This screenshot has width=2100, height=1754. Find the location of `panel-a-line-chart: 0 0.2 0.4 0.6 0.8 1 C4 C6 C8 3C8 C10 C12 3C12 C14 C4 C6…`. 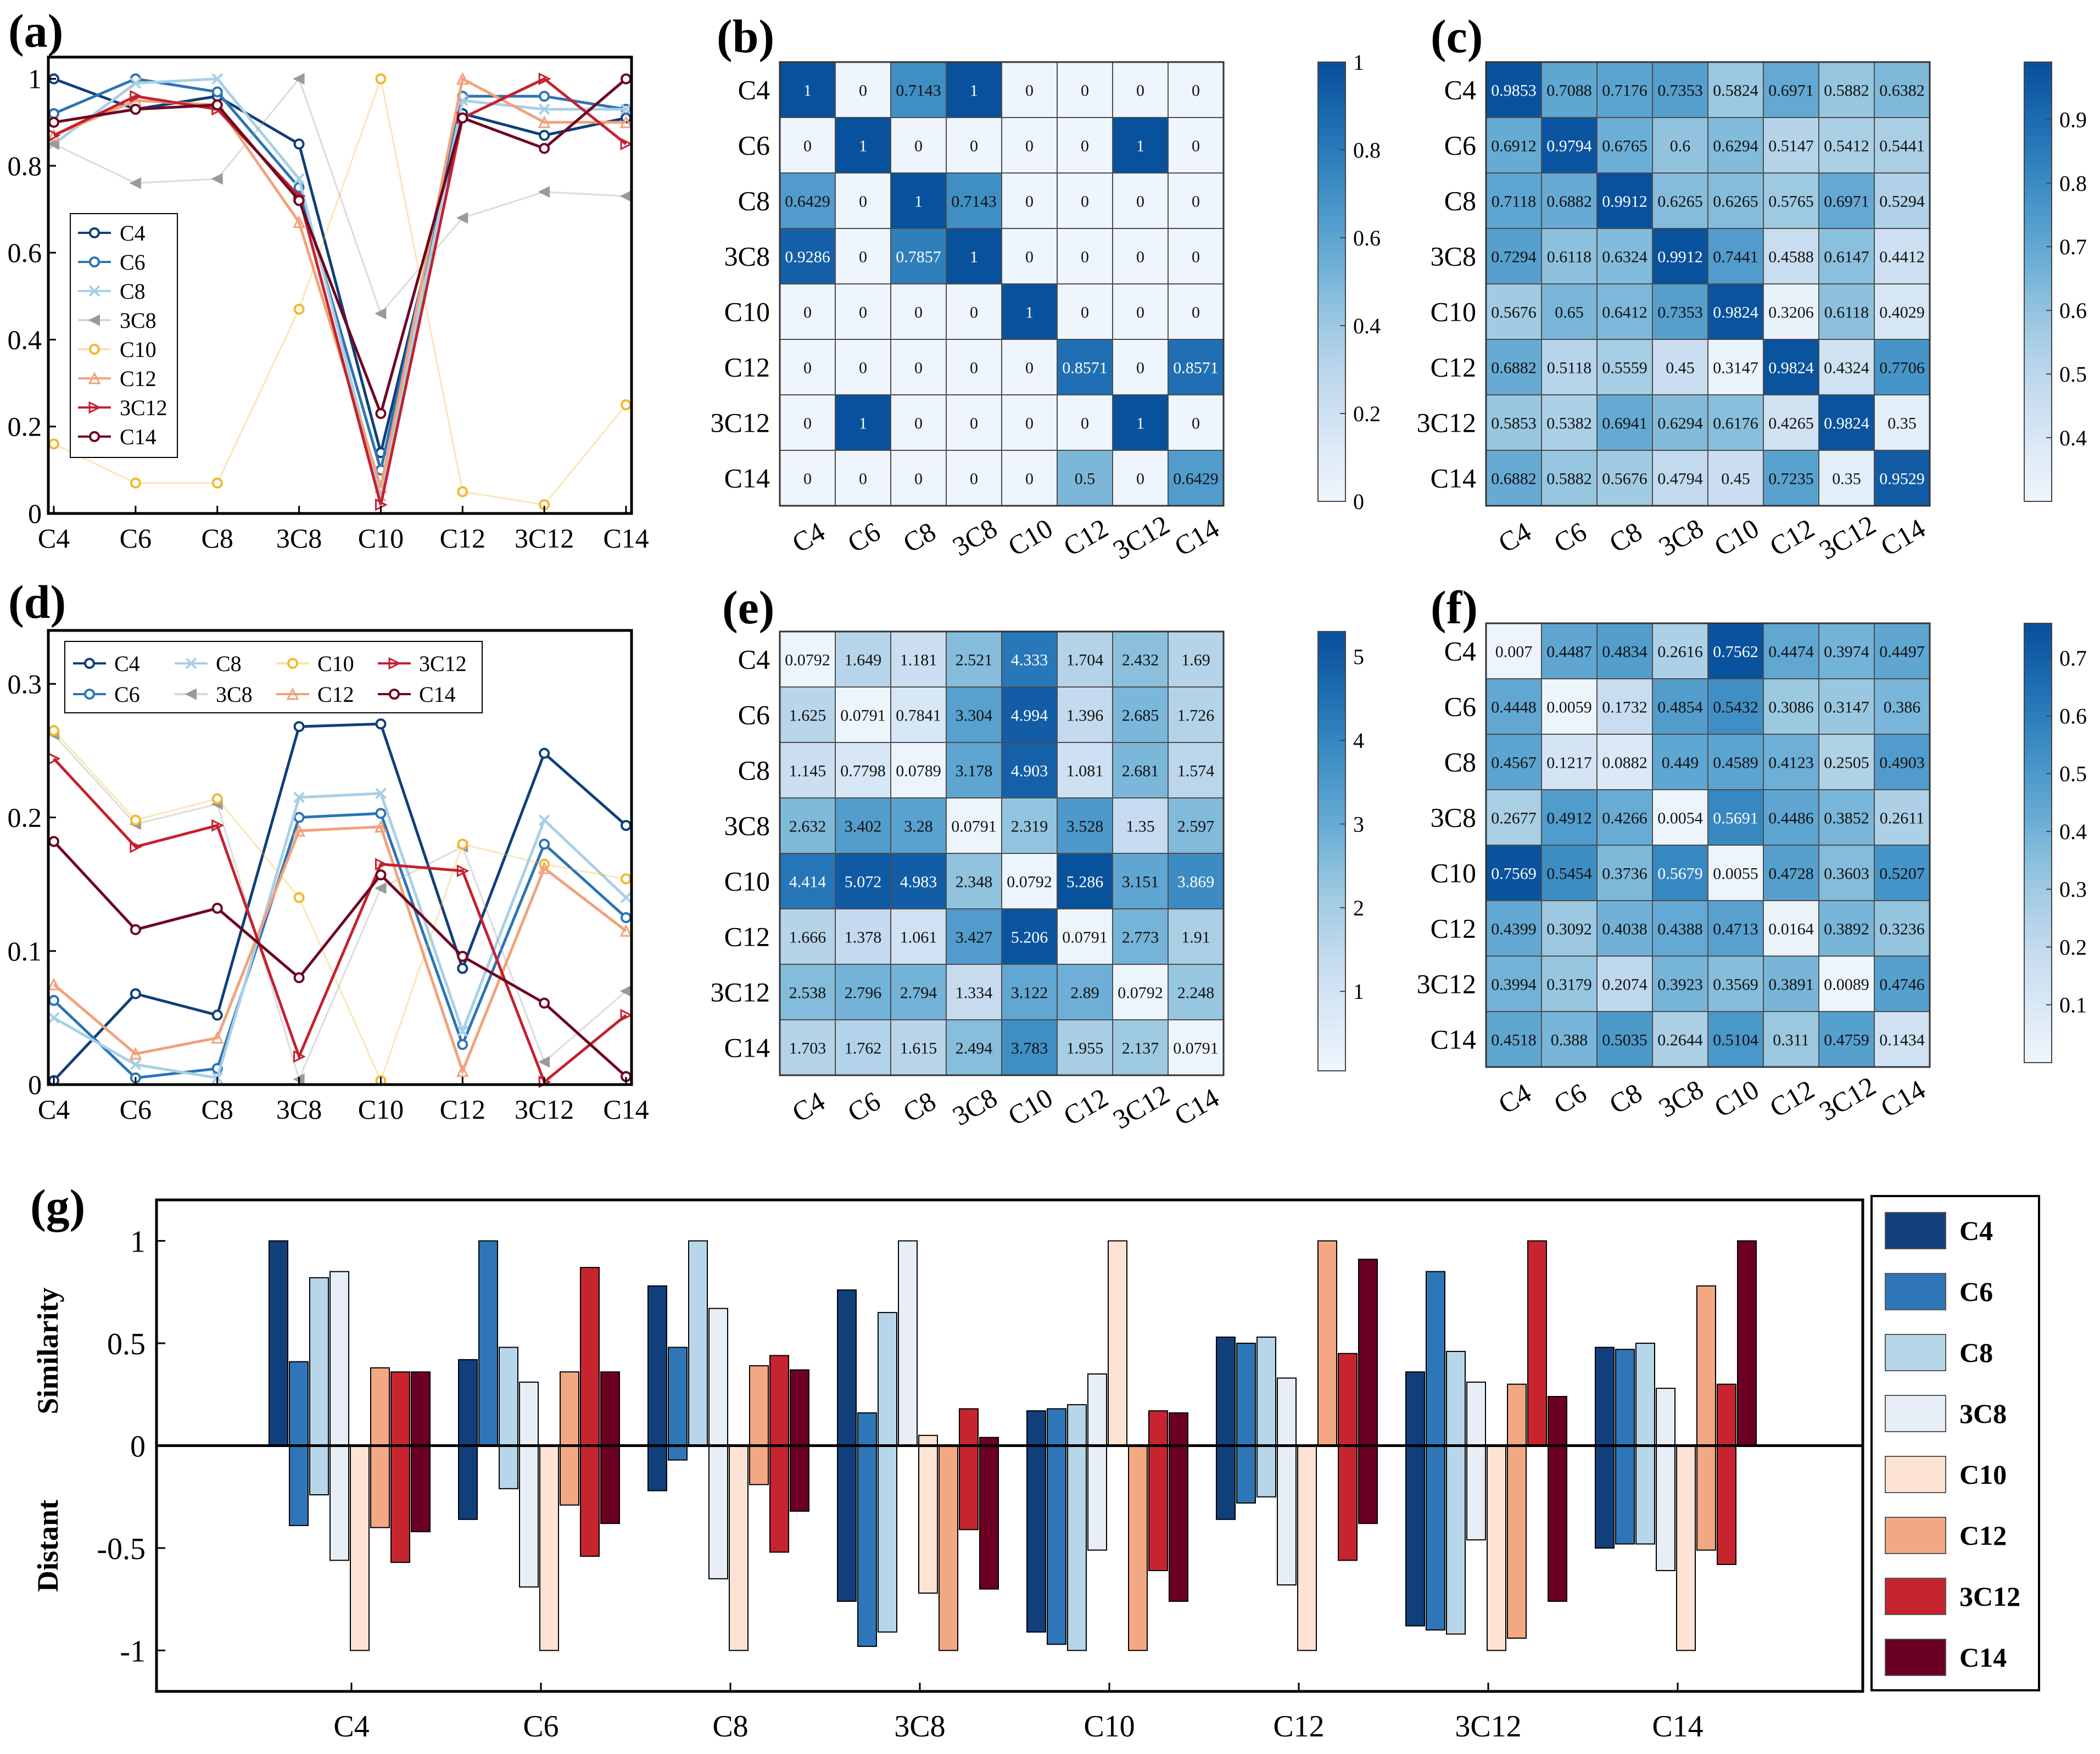

panel-a-line-chart: 0 0.2 0.4 0.6 0.8 1 C4 C6 C8 3C8 C10 C12 3C12 C14 C4 C6… is located at coordinates (328, 304).